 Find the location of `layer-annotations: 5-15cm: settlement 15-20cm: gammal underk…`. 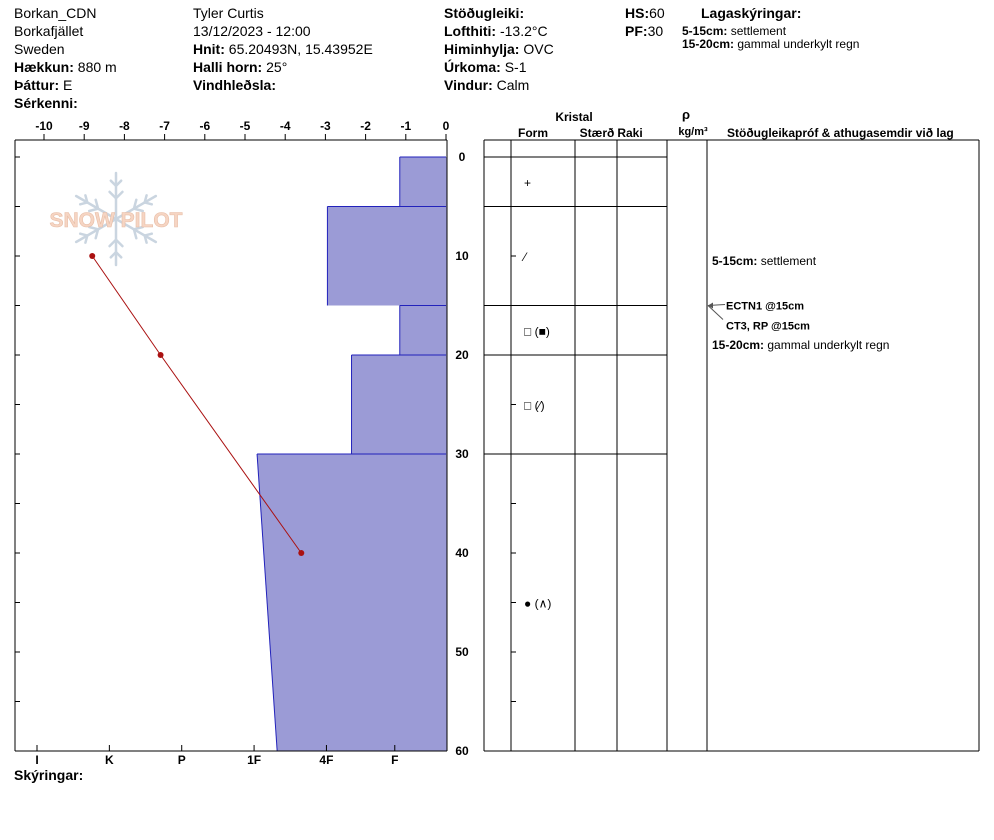

layer-annotations: 5-15cm: settlement 15-20cm: gammal underk… is located at coordinates (800, 303).